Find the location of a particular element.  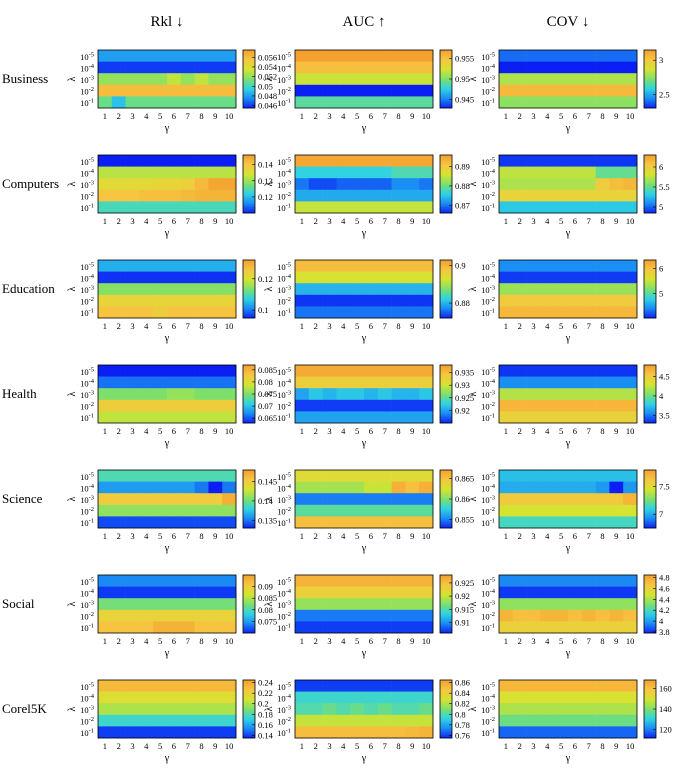

x-tick-label: 8 is located at coordinates (398, 116).